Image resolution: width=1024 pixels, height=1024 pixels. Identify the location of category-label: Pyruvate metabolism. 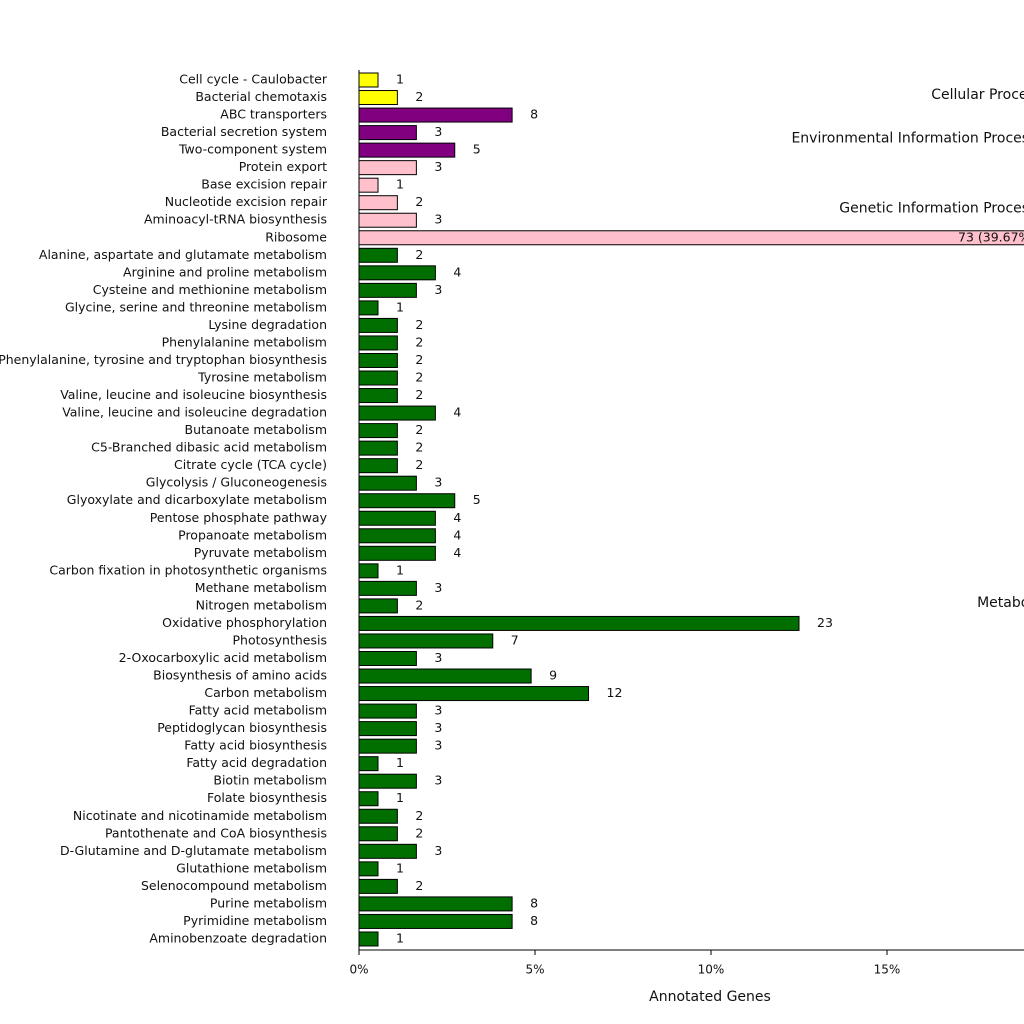
(260, 552).